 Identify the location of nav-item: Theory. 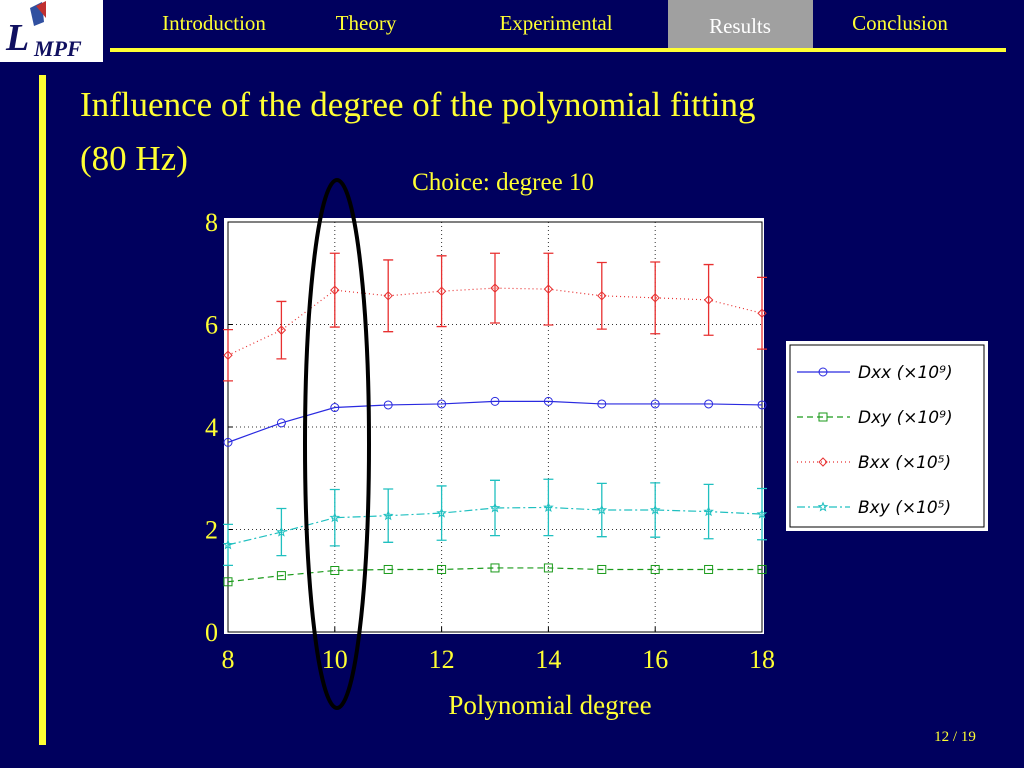
(366, 23).